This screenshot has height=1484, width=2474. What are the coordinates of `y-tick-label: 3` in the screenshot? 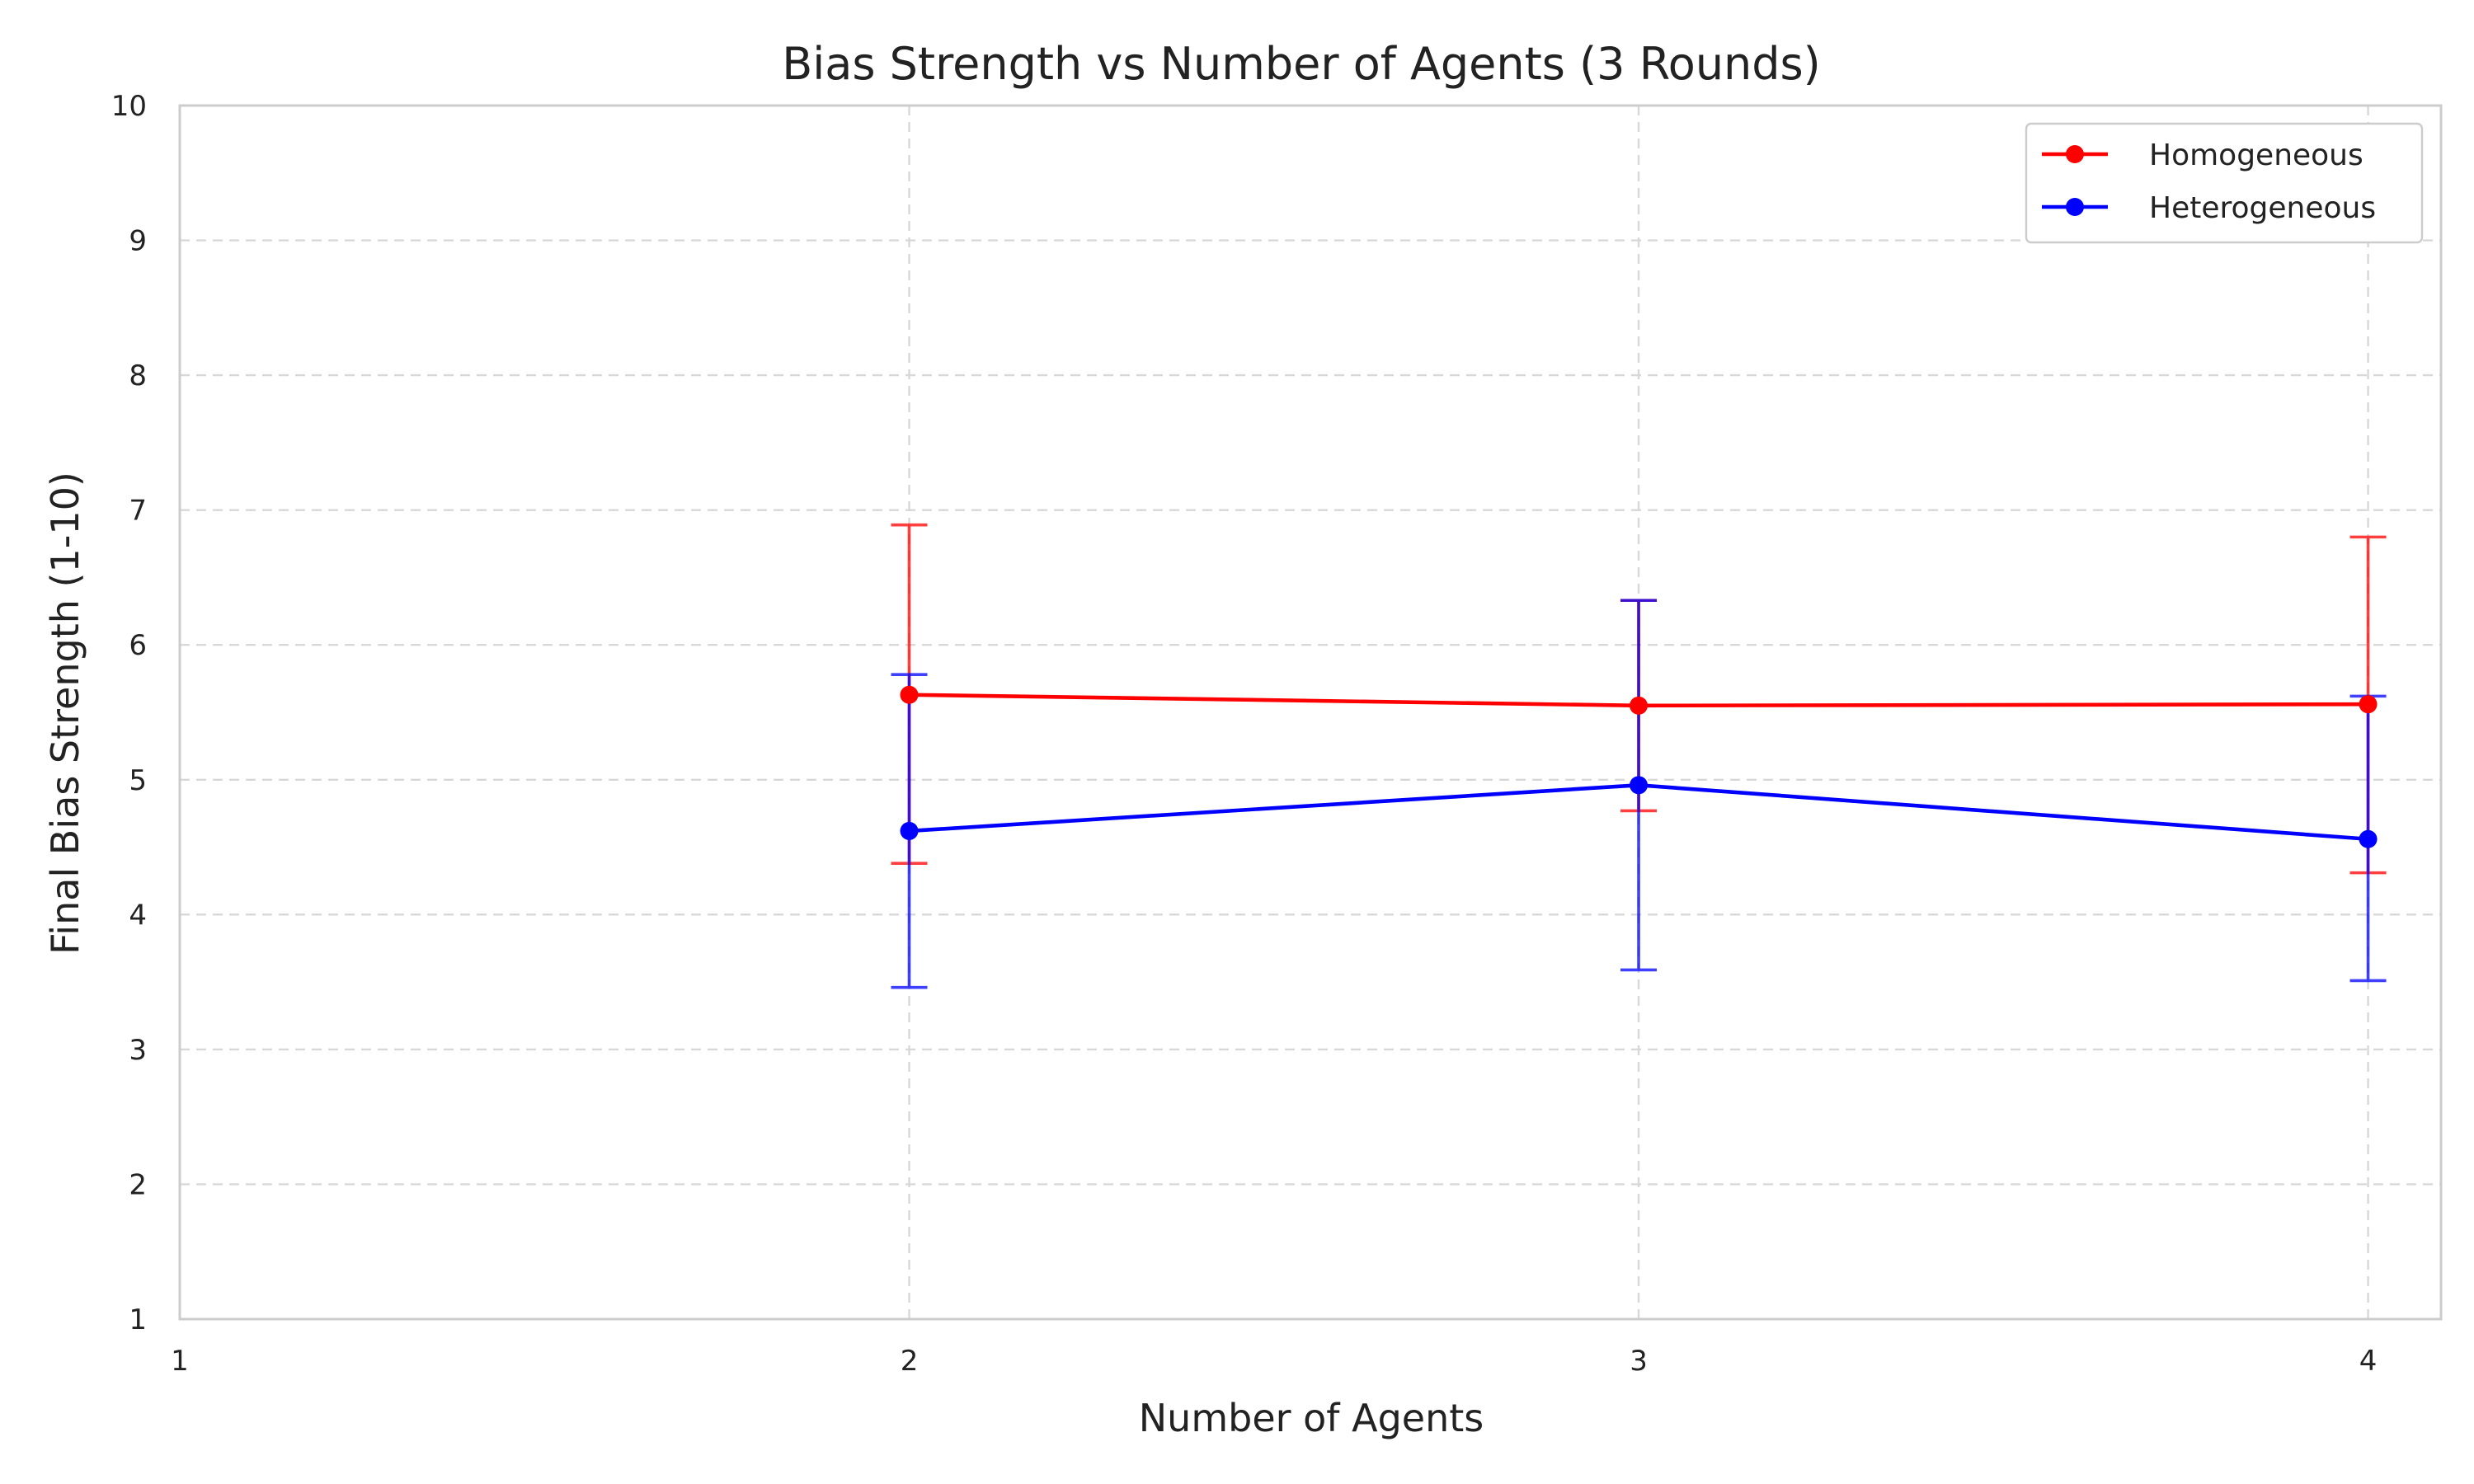 It's located at (138, 1050).